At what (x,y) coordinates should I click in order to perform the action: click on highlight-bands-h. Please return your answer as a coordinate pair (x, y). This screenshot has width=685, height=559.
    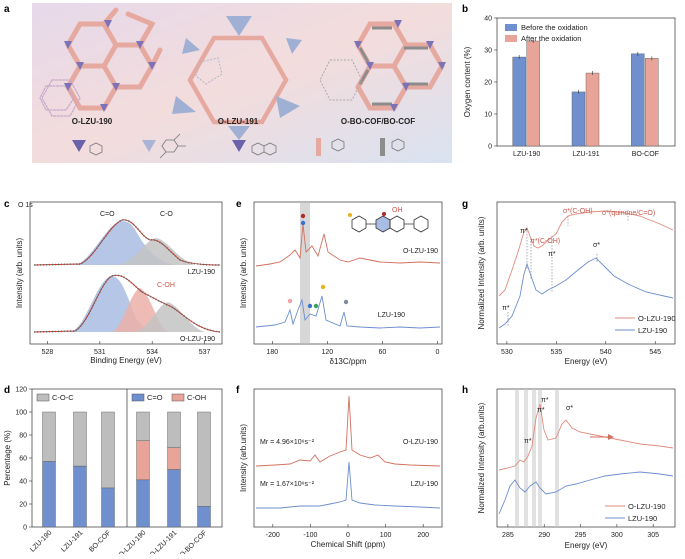
    Looking at the image, I should click on (537, 458).